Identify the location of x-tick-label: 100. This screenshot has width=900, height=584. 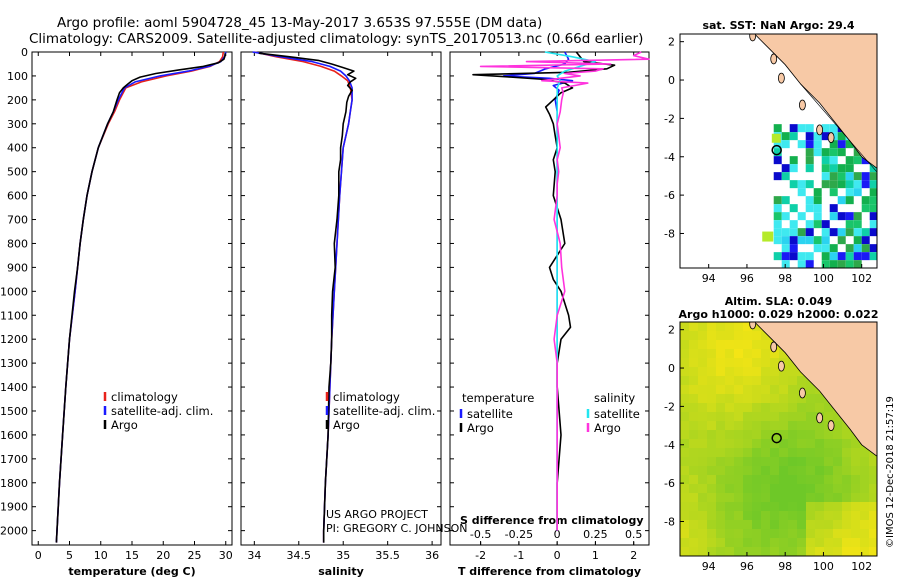
(823, 278).